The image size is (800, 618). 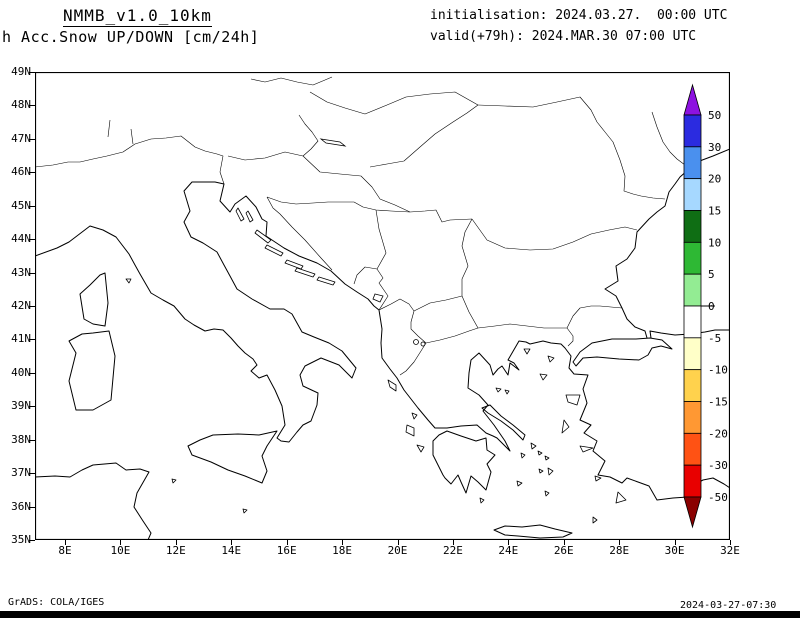 I want to click on creation-timestamp: 2024-03-27-07:30, so click(x=728, y=605).